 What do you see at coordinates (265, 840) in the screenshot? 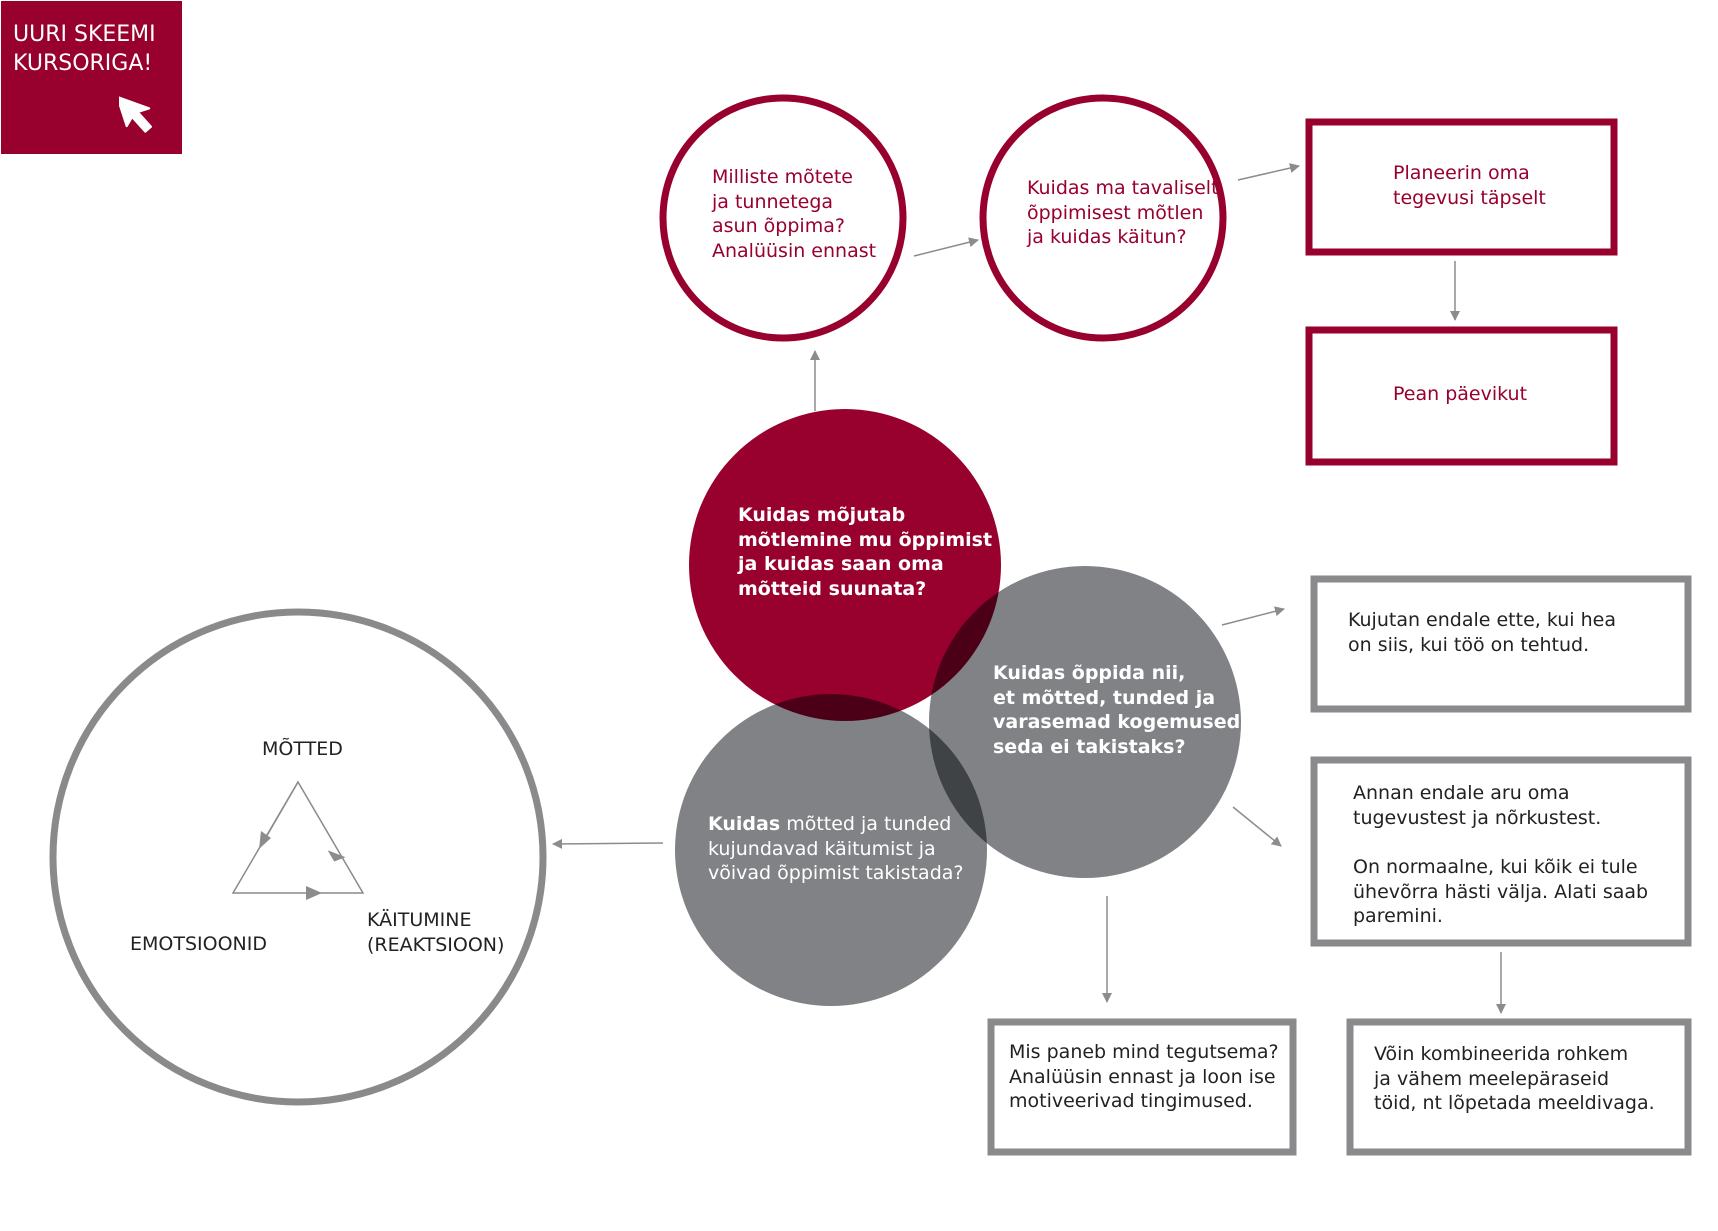
I see `cycle-arrowhead-left` at bounding box center [265, 840].